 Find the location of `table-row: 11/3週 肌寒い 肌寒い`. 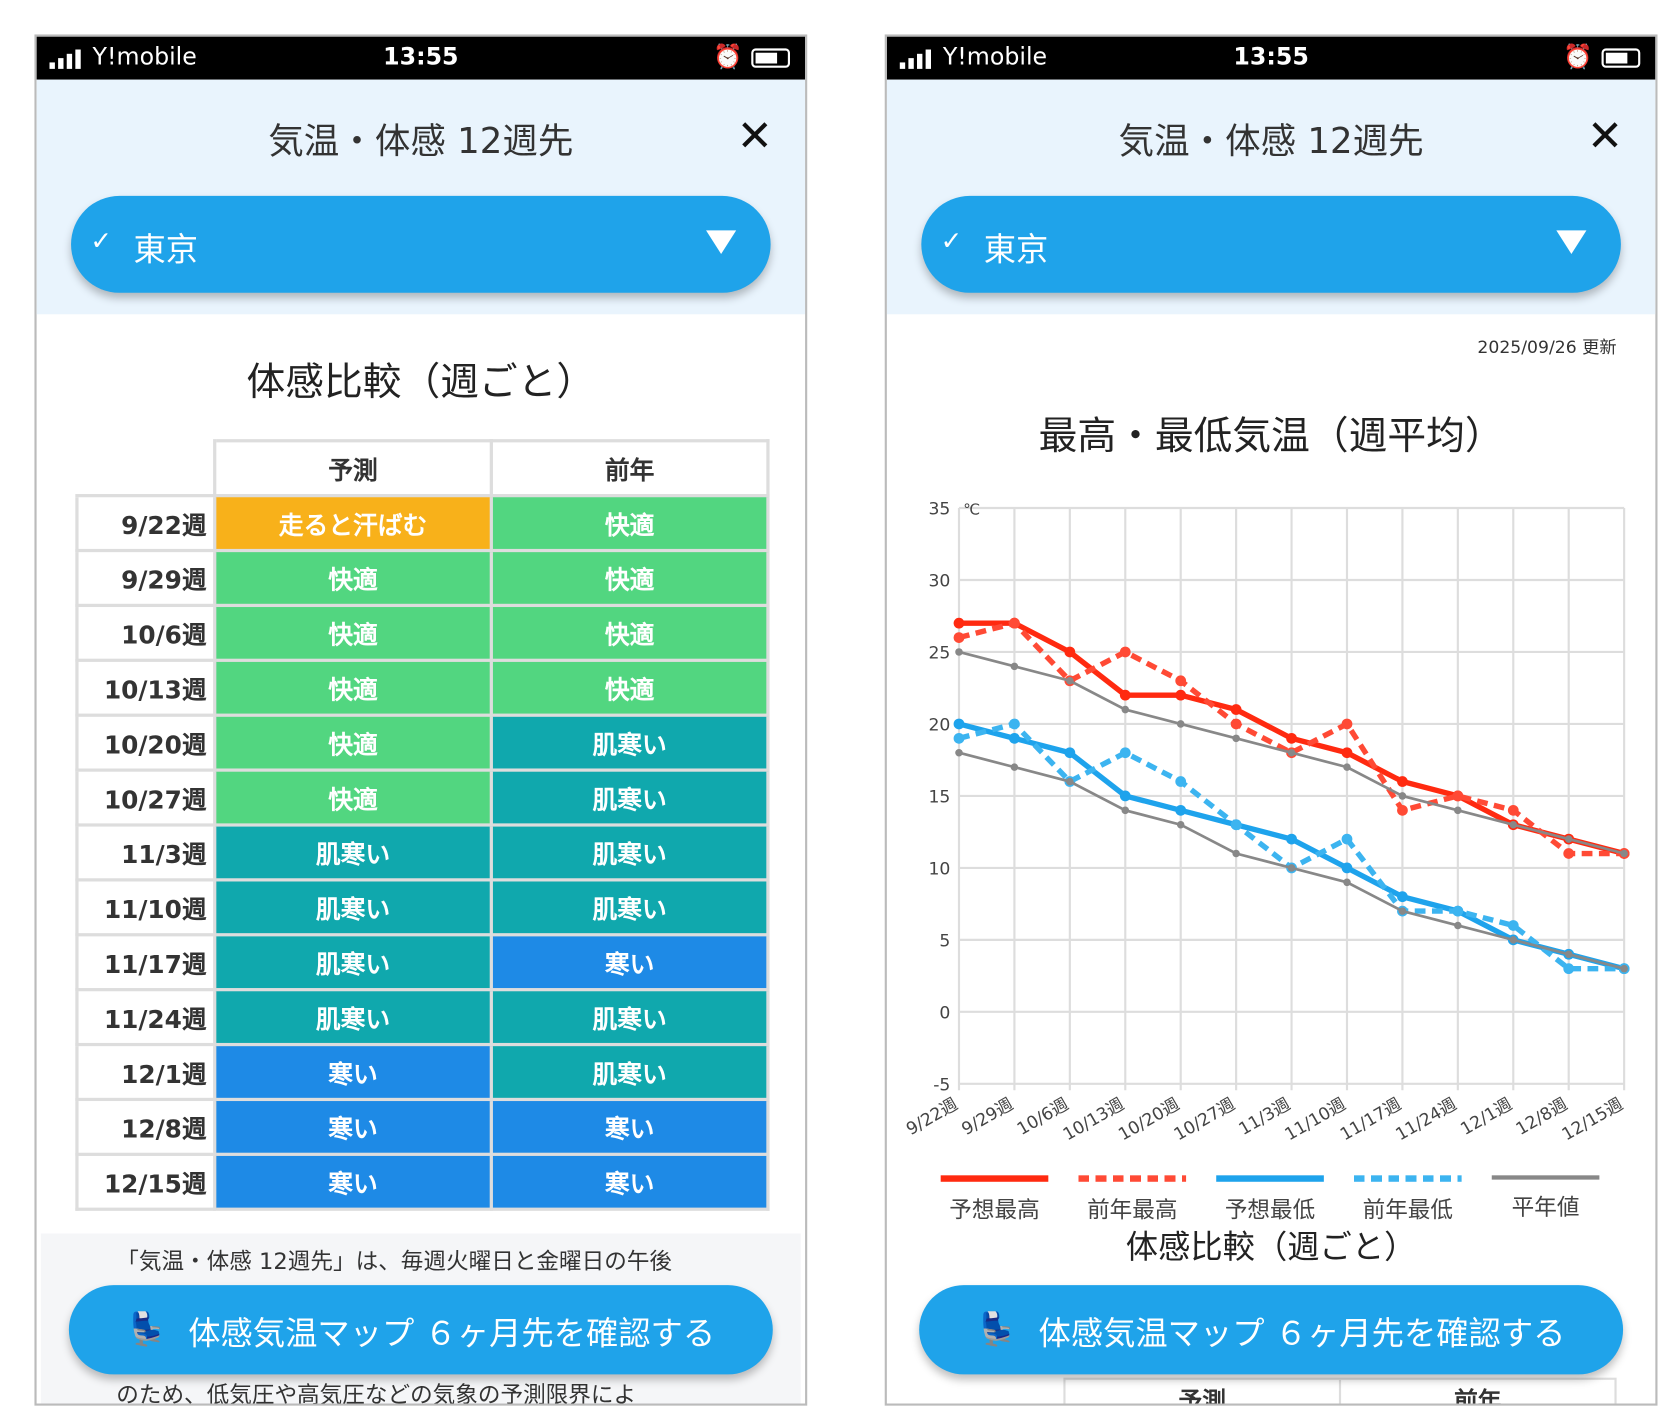

table-row: 11/3週 肌寒い 肌寒い is located at coordinates (422, 852).